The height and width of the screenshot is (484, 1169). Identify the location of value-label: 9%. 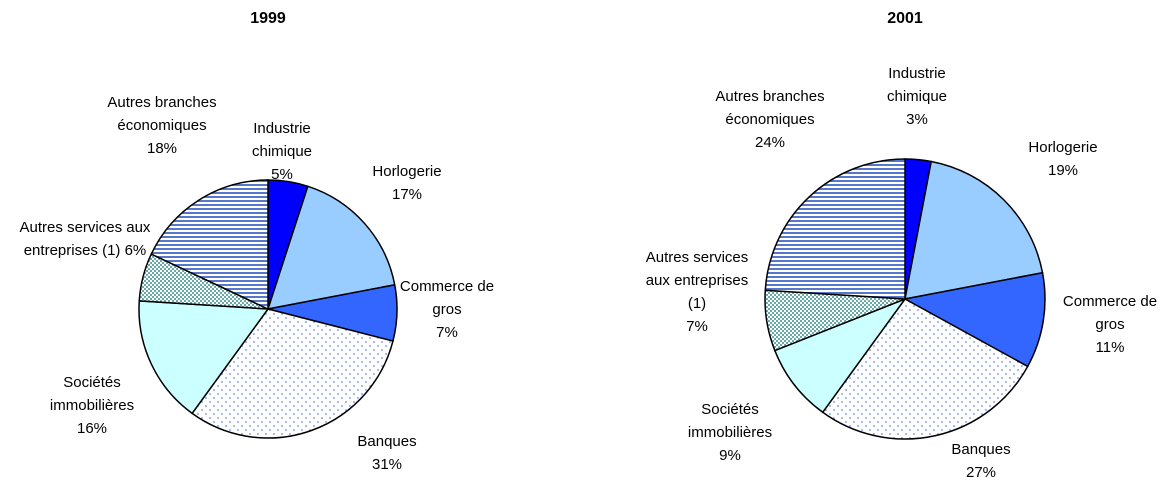
(730, 455).